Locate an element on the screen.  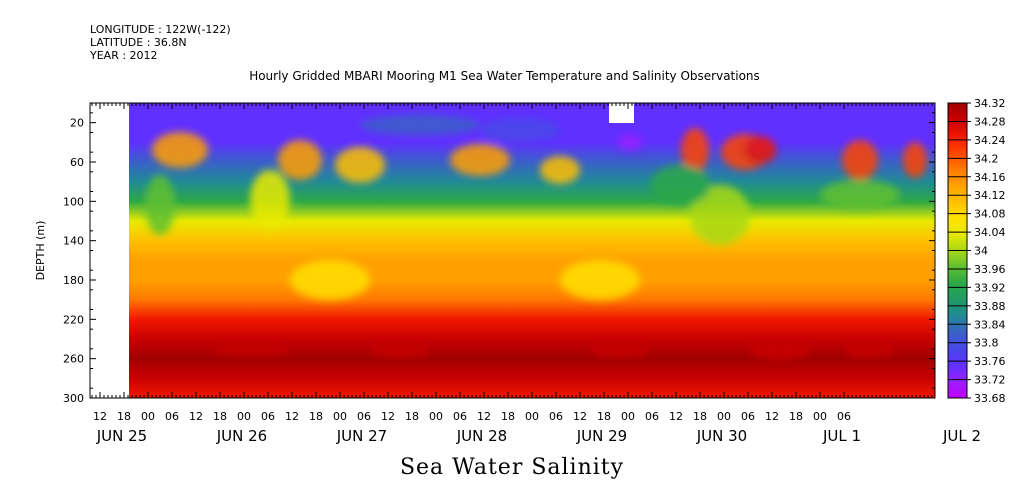
colorbar-label: 34.16 is located at coordinates (990, 177).